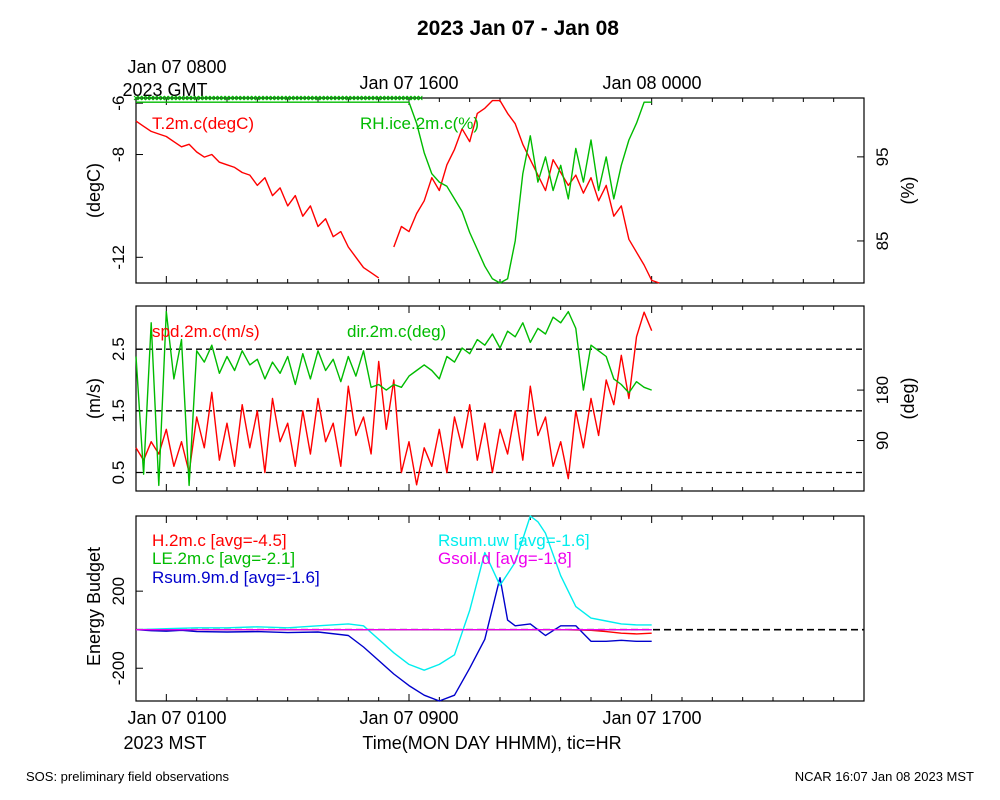  I want to click on y-tick-label-right: 85, so click(882, 240).